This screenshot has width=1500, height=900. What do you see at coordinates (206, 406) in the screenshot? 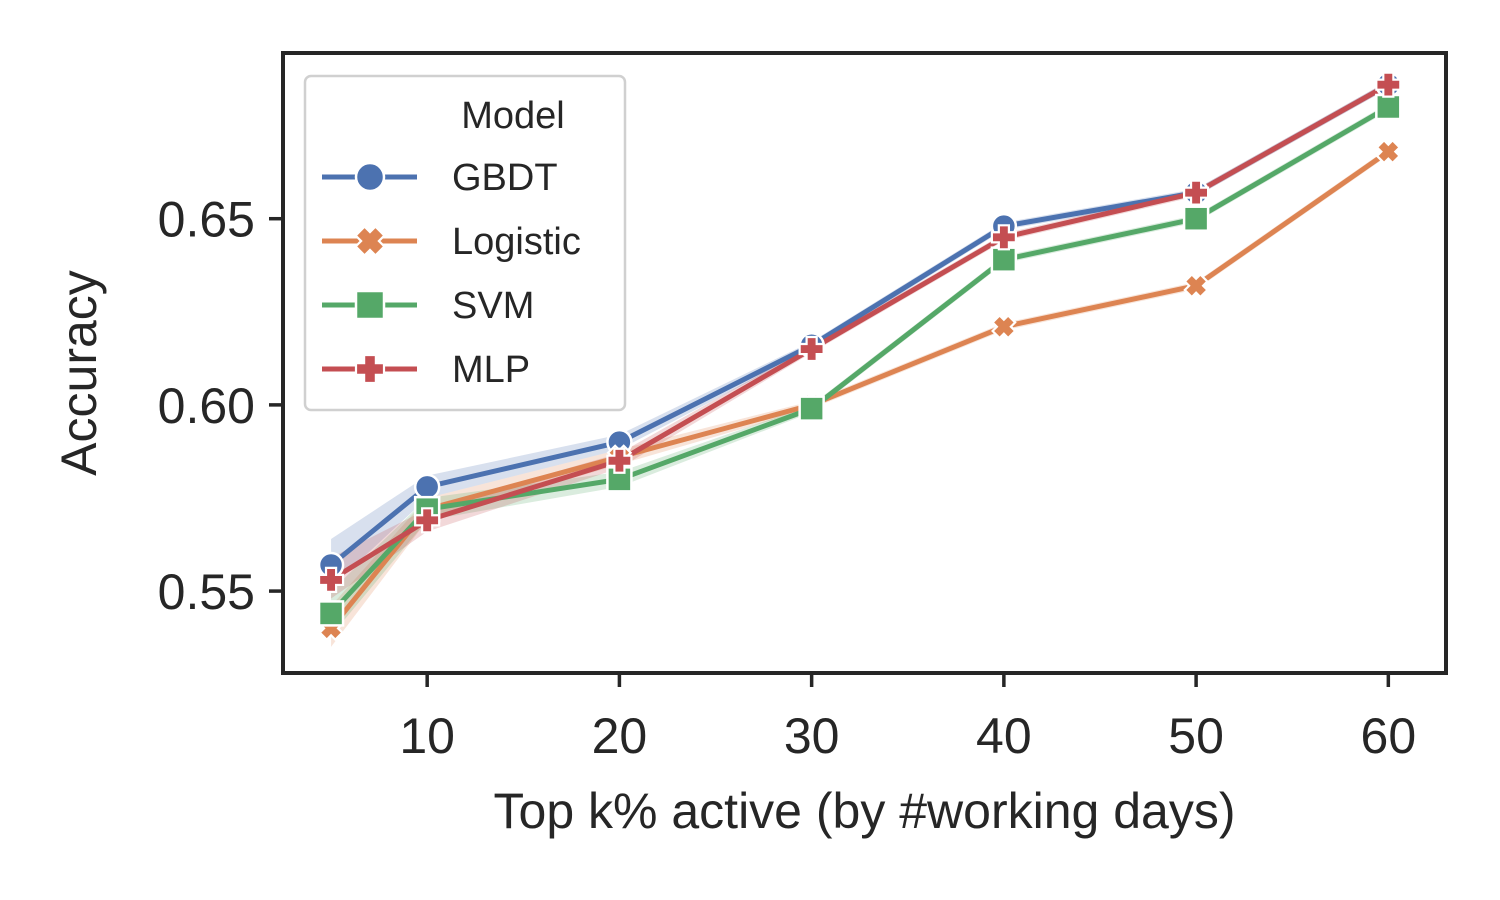
I see `y-tick-label: 0.60` at bounding box center [206, 406].